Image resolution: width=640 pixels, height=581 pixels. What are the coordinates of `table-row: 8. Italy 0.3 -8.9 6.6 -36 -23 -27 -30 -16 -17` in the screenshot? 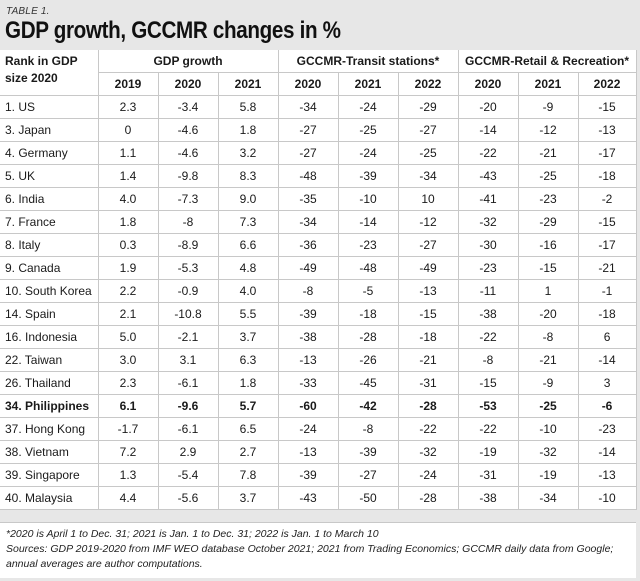 It's located at (318, 245).